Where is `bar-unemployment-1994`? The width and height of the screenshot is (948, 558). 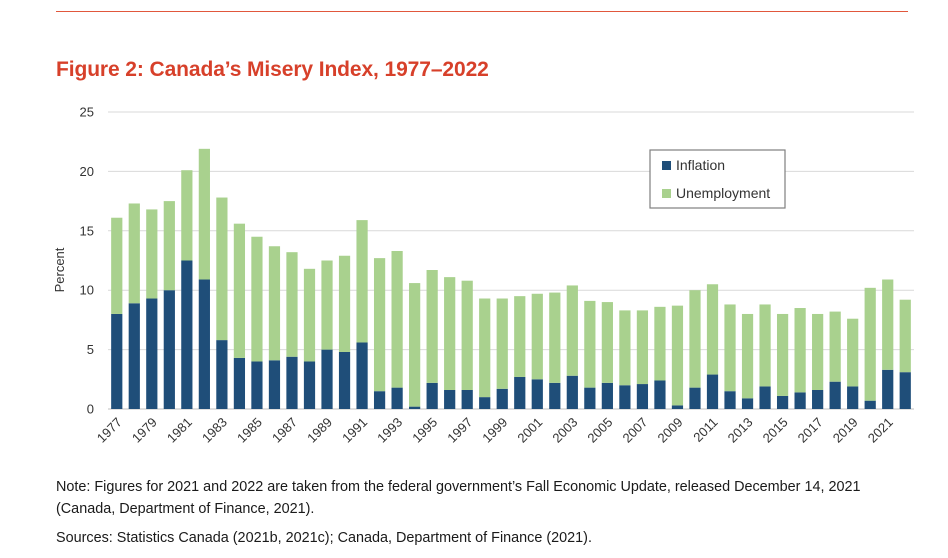
bar-unemployment-1994 is located at coordinates (415, 345).